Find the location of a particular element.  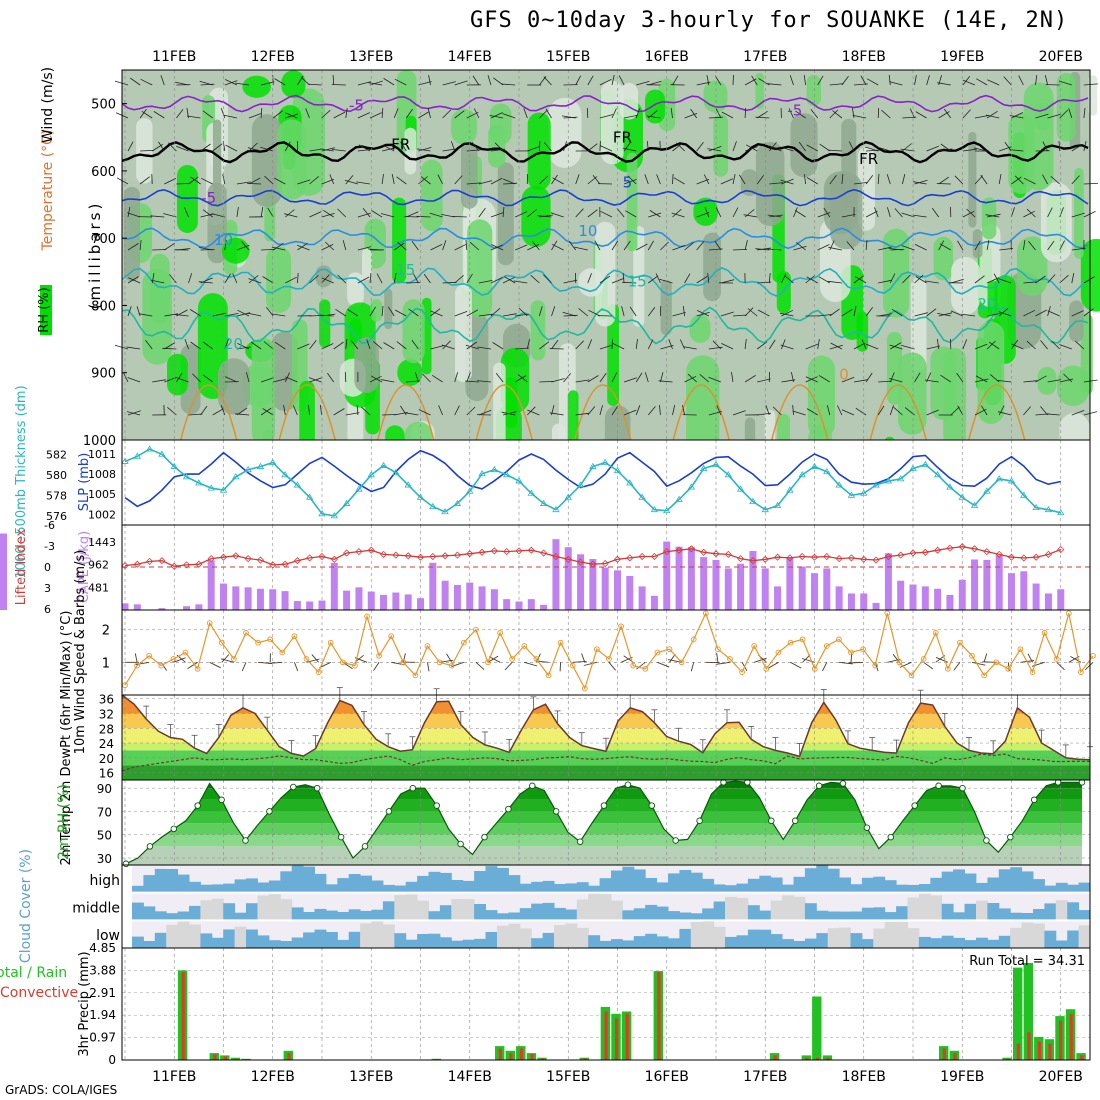

date-tick-label-top: 18FEB is located at coordinates (864, 57).